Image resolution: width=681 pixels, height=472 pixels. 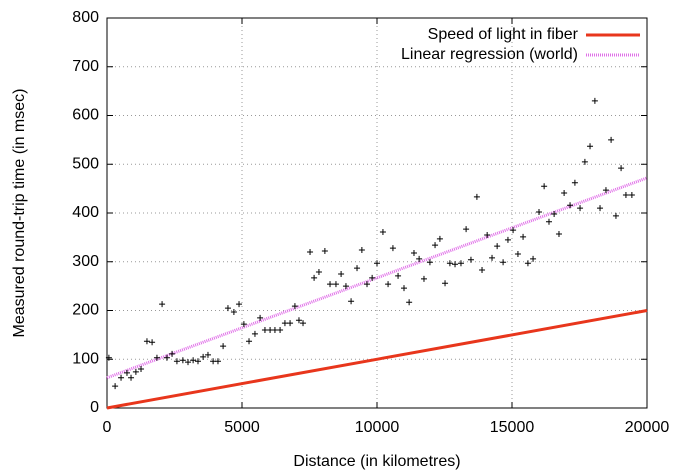 I want to click on x-axis-label: Distance (in kilometres), so click(x=376, y=461).